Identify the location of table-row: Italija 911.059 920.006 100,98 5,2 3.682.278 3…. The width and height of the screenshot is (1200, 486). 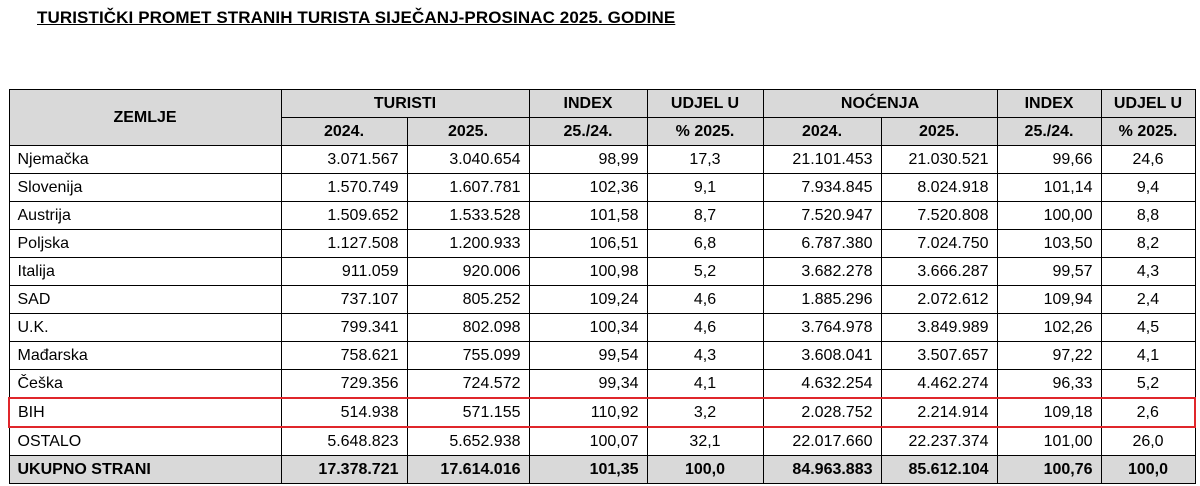
(602, 271).